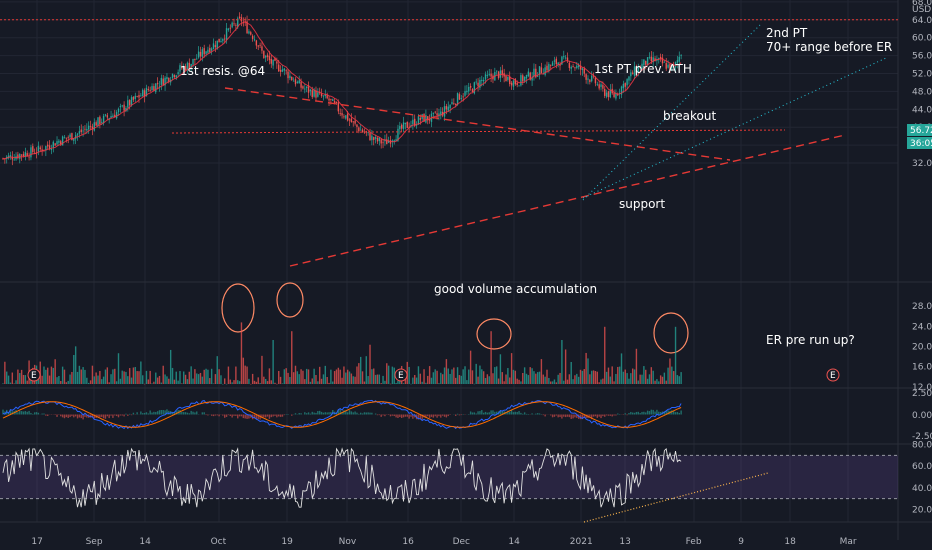 The width and height of the screenshot is (932, 550). Describe the element at coordinates (919, 130) in the screenshot. I see `last-price-badge` at that location.